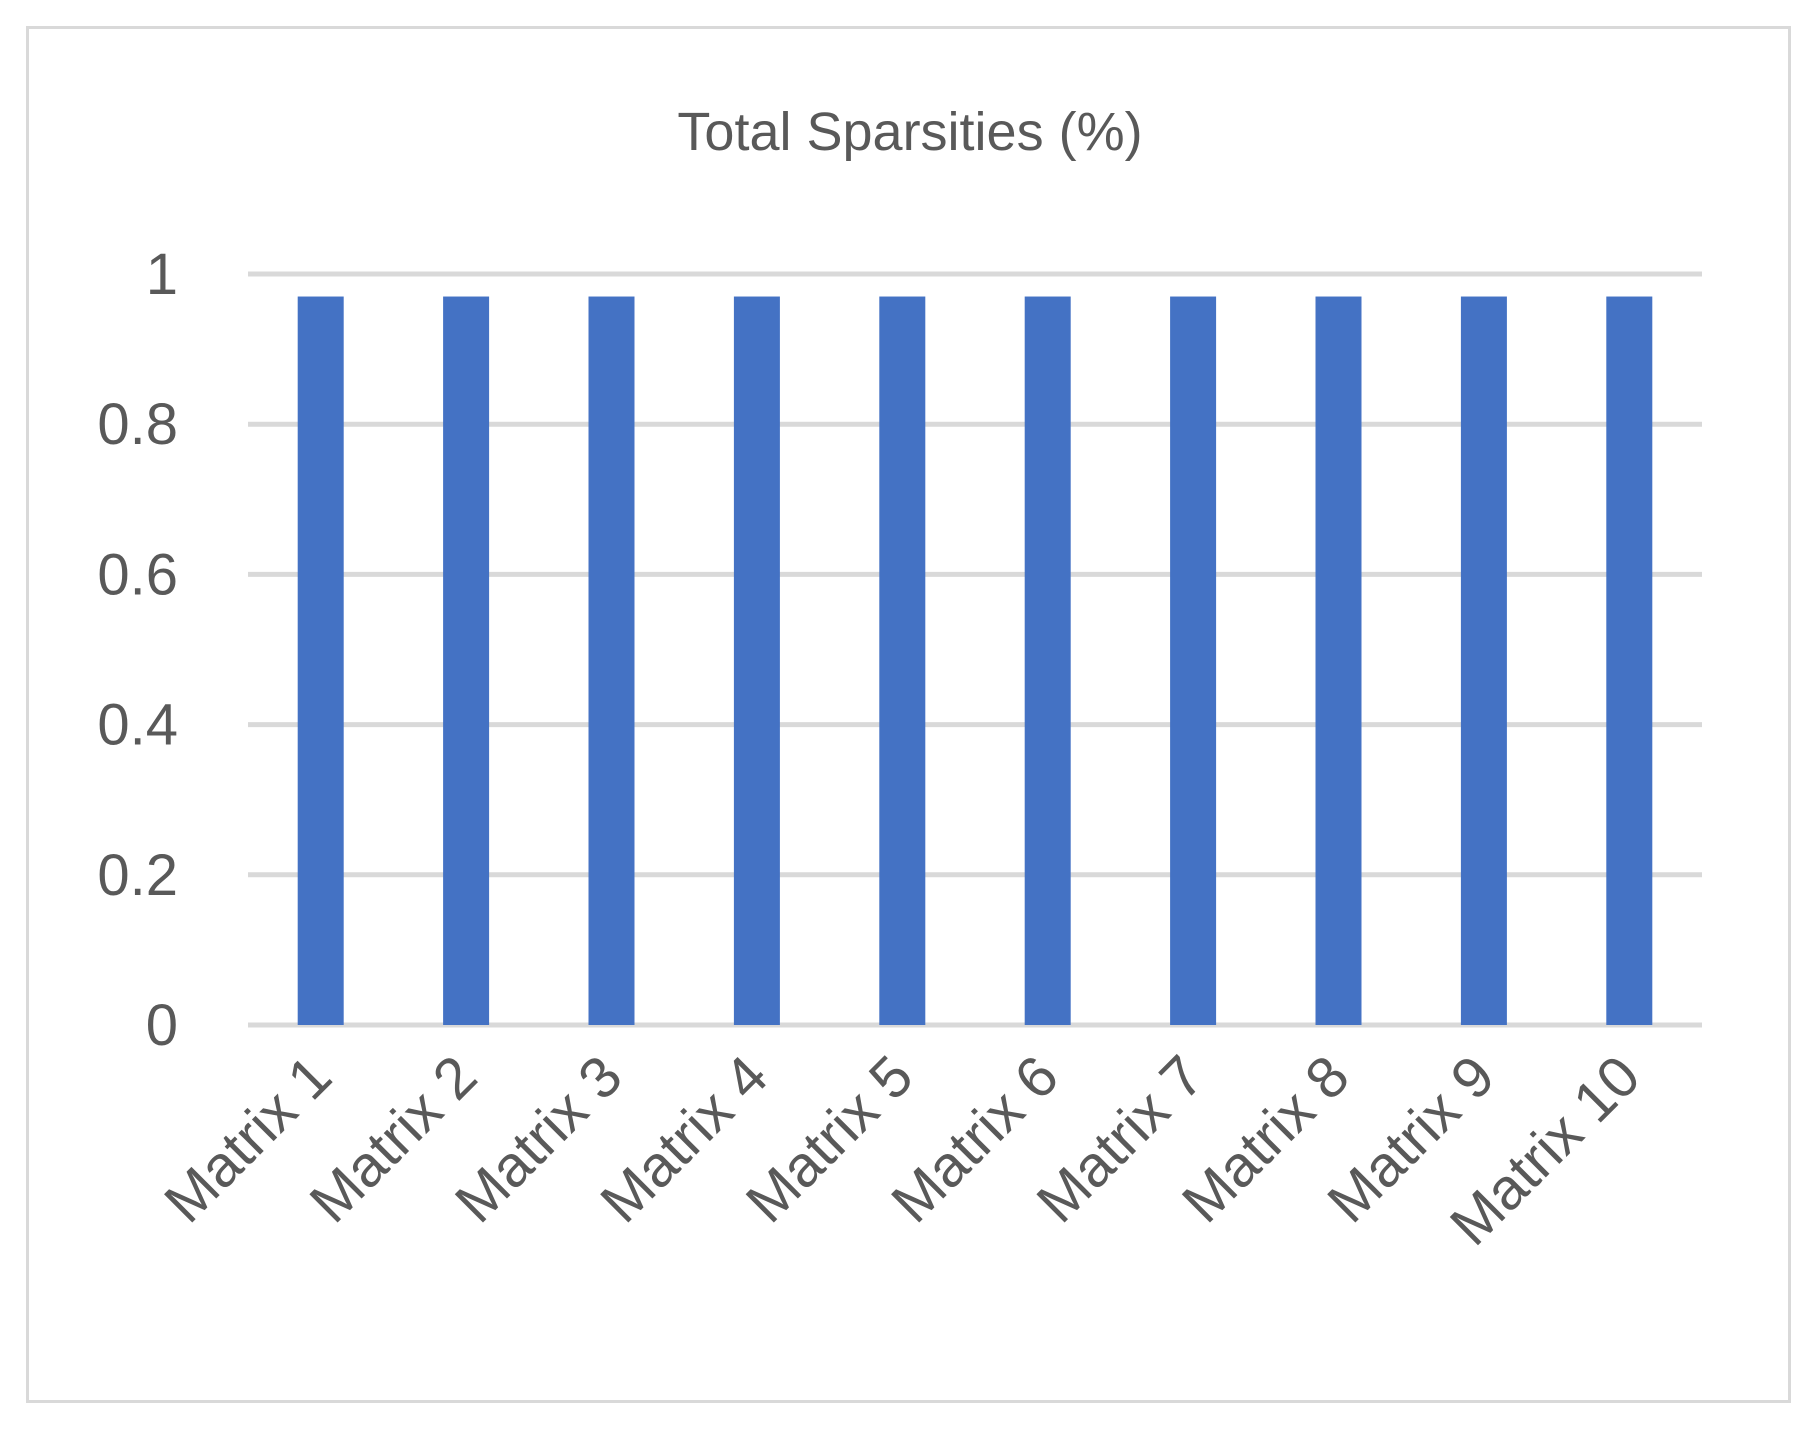  Describe the element at coordinates (137, 875) in the screenshot. I see `y-tick-label: 0.2` at that location.